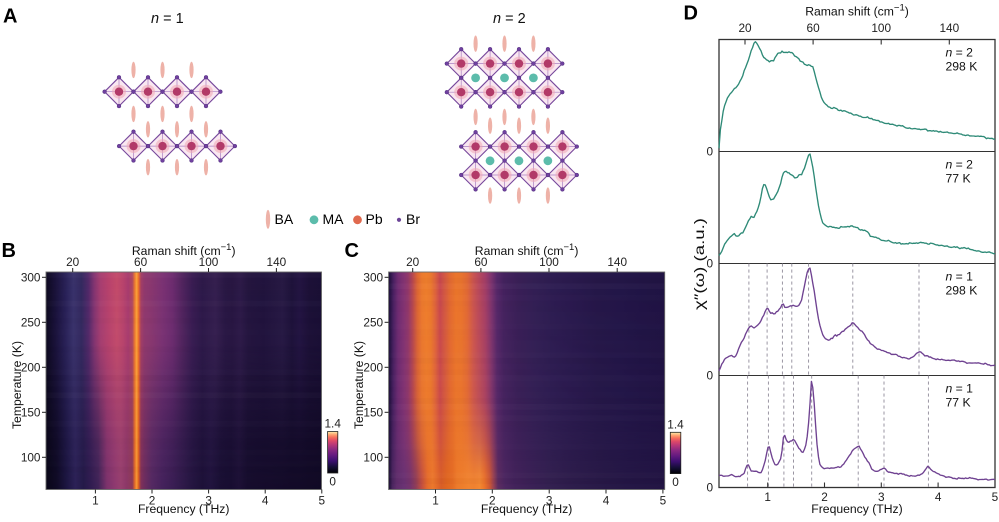 This screenshot has width=999, height=522. I want to click on svg-text: BA, so click(284, 219).